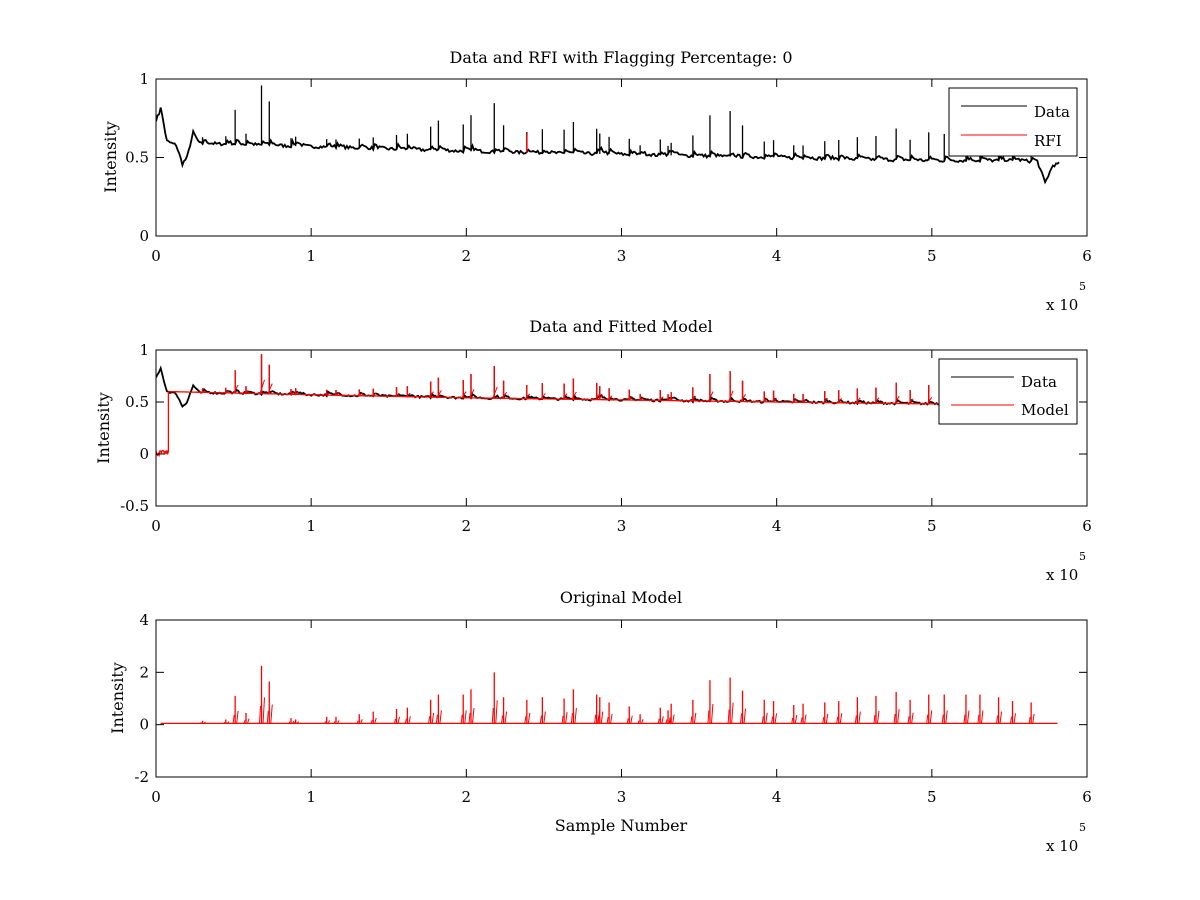  Describe the element at coordinates (137, 402) in the screenshot. I see `y-tick-label: 0.5` at that location.